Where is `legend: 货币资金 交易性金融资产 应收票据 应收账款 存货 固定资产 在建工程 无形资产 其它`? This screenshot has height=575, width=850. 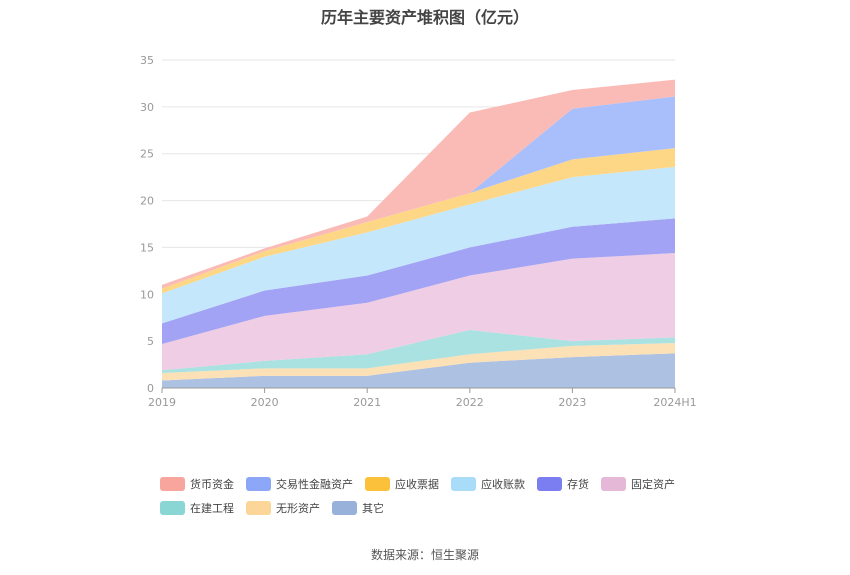
legend: 货币资金 交易性金融资产 应收票据 应收账款 存货 固定资产 在建工程 无形资产 其它 is located at coordinates (440, 496).